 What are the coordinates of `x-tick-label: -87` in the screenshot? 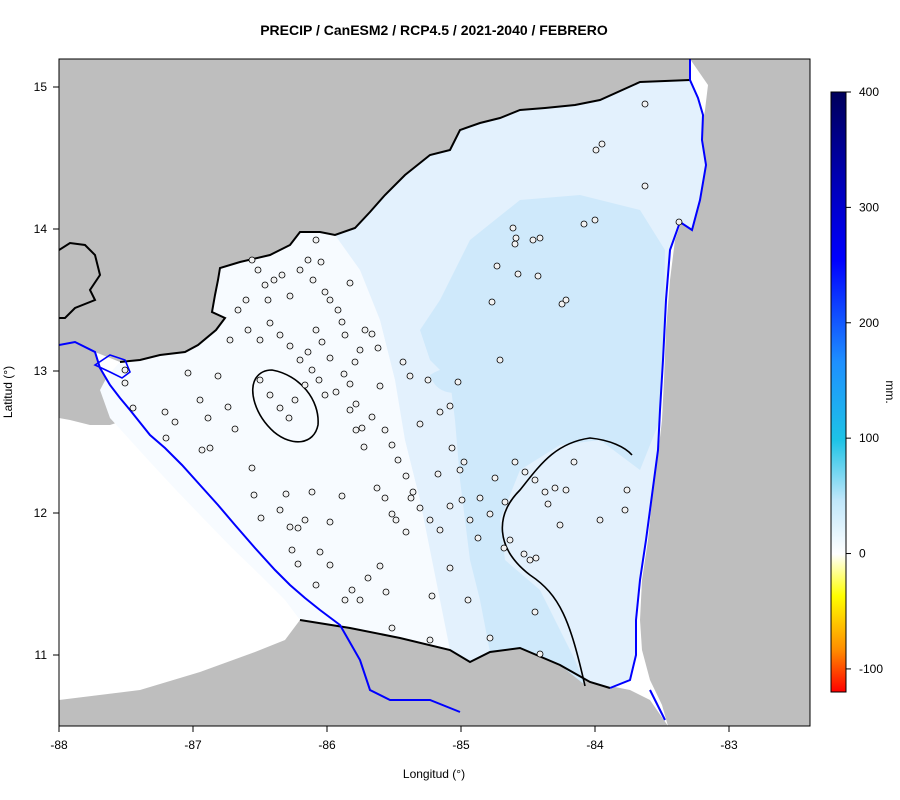 It's located at (193, 745).